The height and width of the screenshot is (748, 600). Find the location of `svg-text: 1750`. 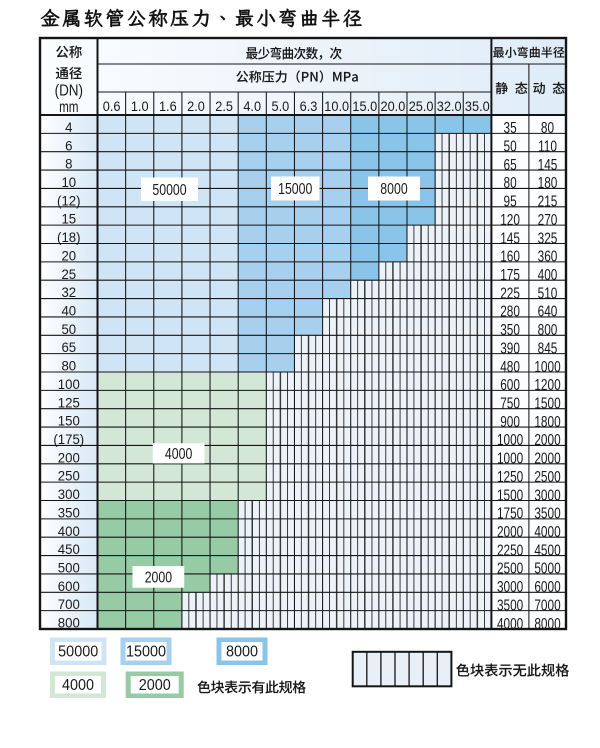

svg-text: 1750 is located at coordinates (510, 513).